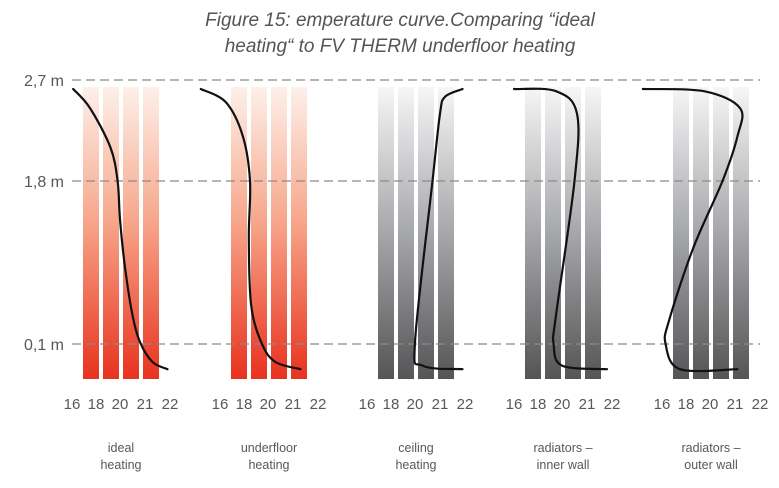 This screenshot has width=779, height=488. What do you see at coordinates (44, 345) in the screenshot?
I see `y-tick-label: 0,1 m` at bounding box center [44, 345].